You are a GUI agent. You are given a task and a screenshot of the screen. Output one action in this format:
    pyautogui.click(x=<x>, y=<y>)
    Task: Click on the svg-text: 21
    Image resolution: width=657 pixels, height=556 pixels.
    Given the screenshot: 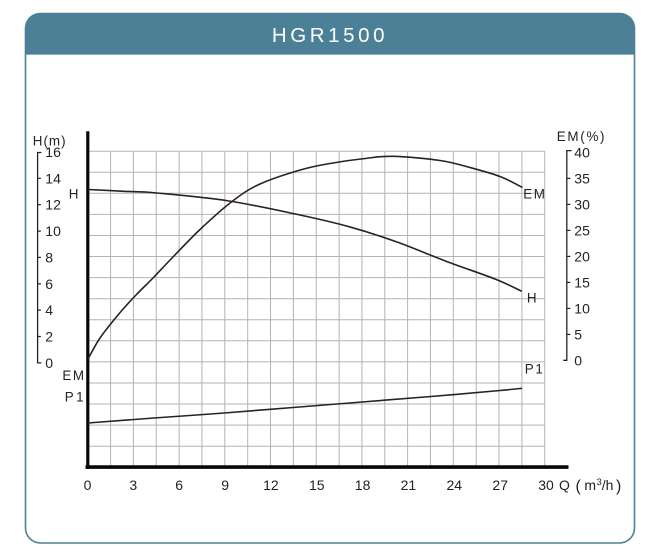 What is the action you would take?
    pyautogui.click(x=409, y=485)
    